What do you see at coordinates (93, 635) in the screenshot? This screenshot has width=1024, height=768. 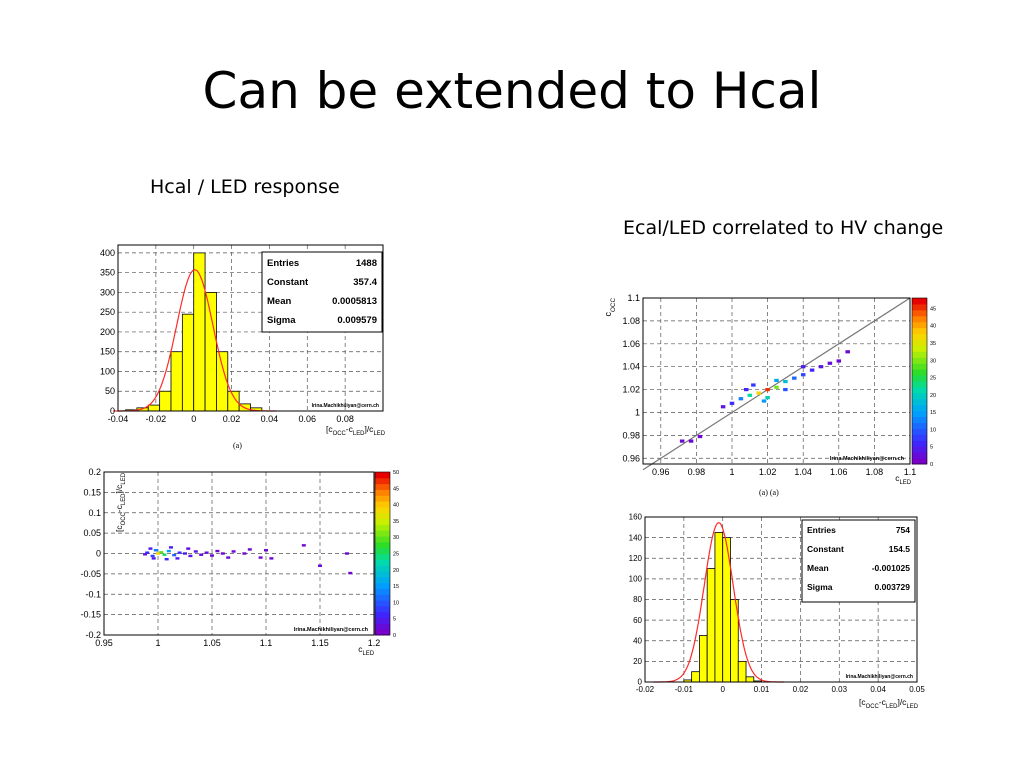 I see `y-tick-label: -0.2` at bounding box center [93, 635].